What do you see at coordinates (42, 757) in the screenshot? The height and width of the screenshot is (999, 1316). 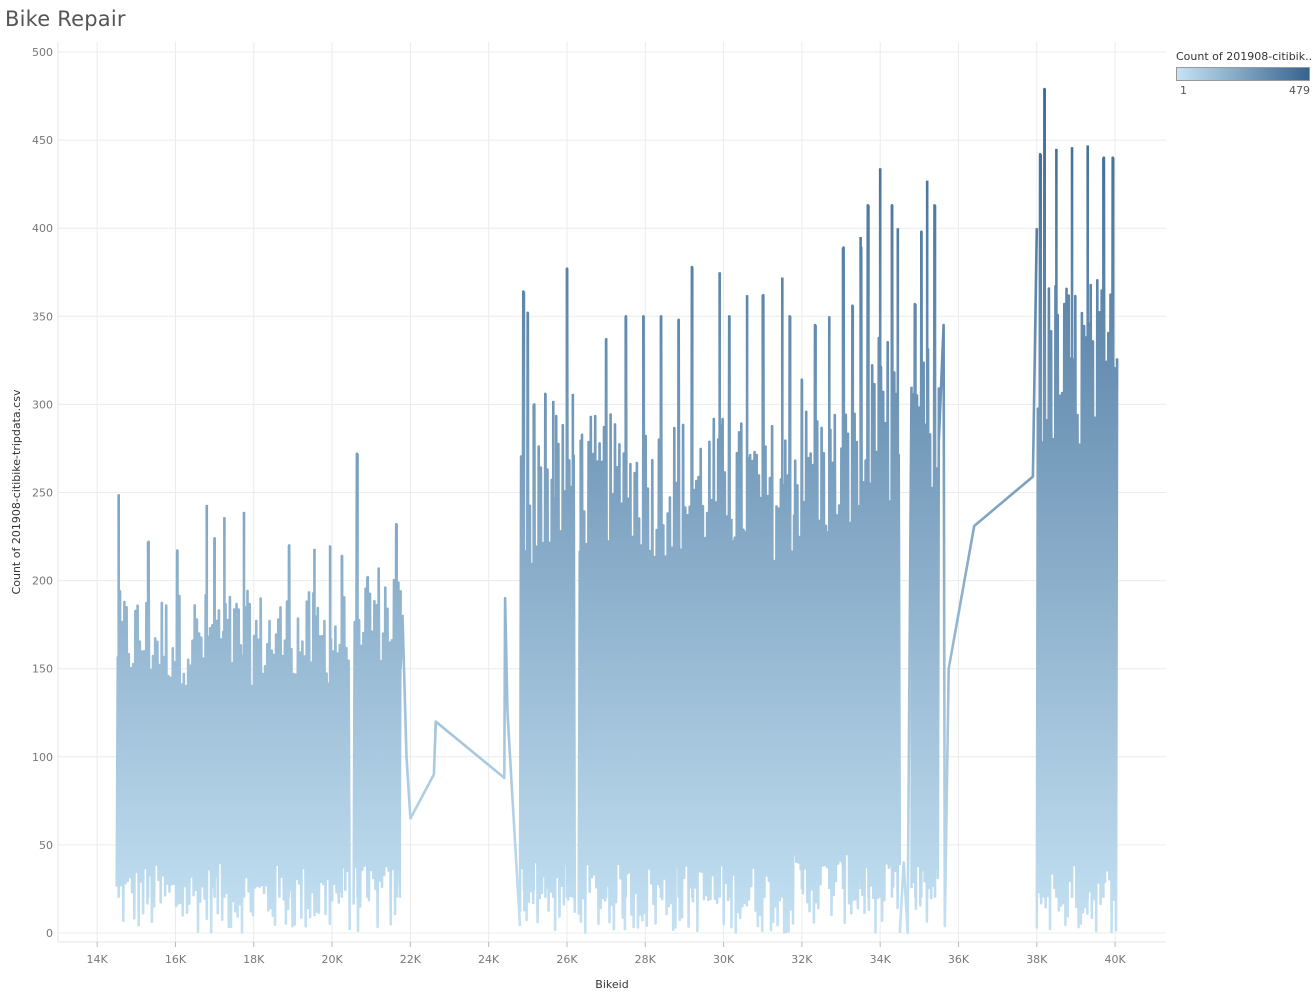 I see `y-tick-label: 100` at bounding box center [42, 757].